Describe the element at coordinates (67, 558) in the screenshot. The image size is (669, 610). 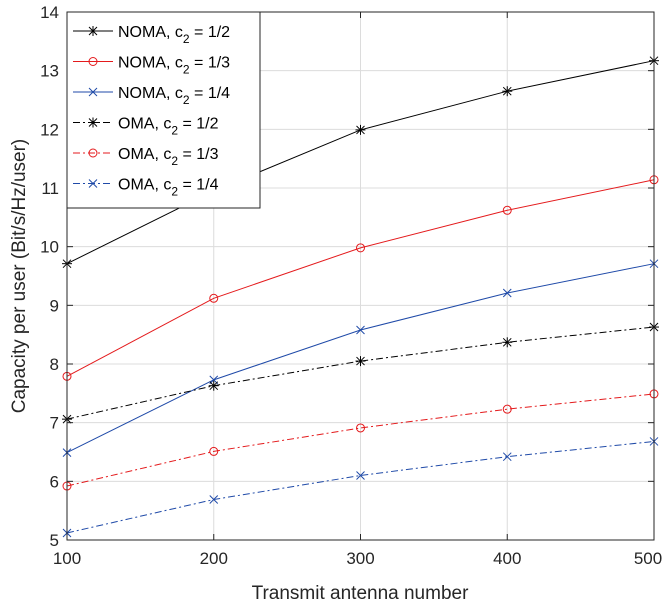
I see `x-tick-label: 100` at that location.